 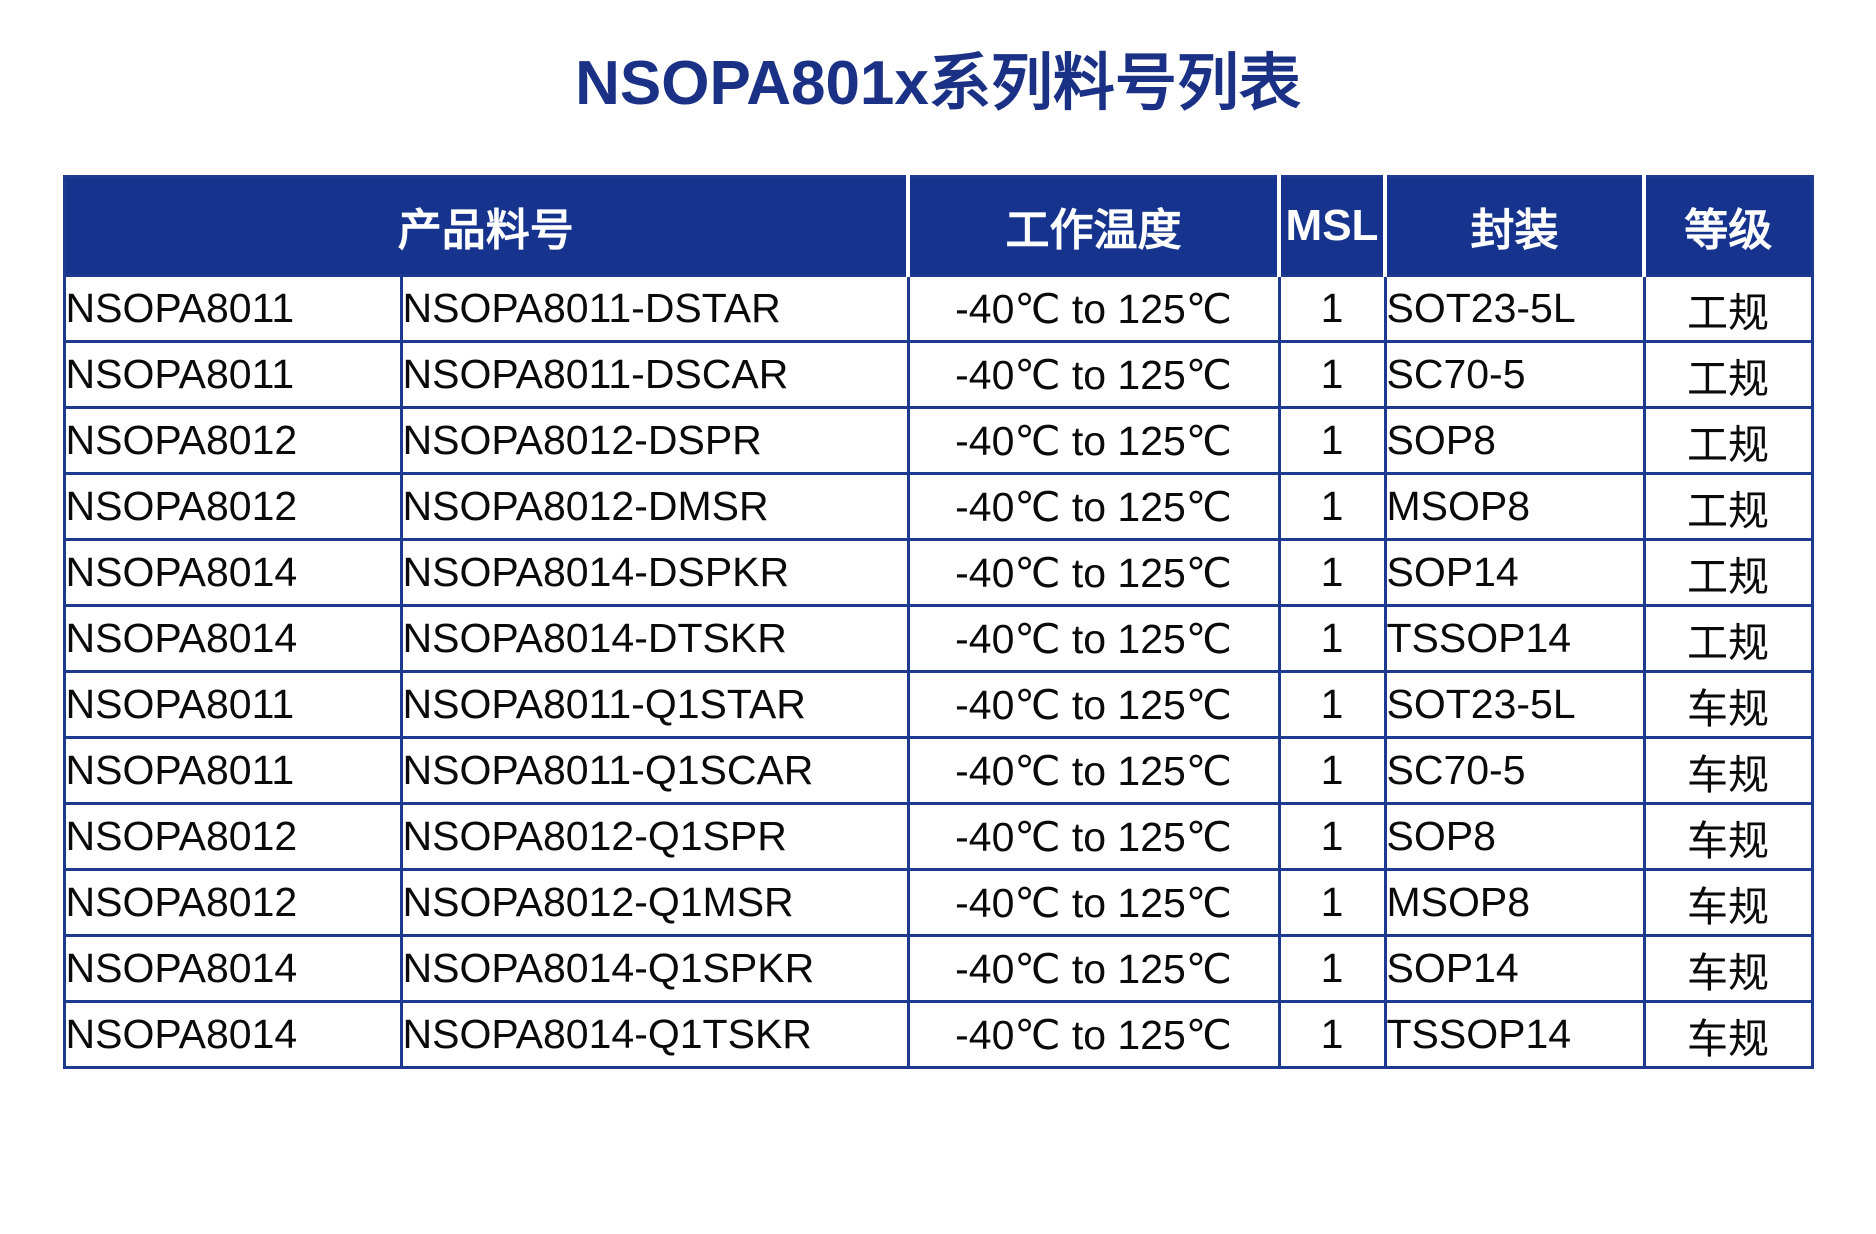 I want to click on header-operating-temperature: 工作温度, so click(x=1092, y=226).